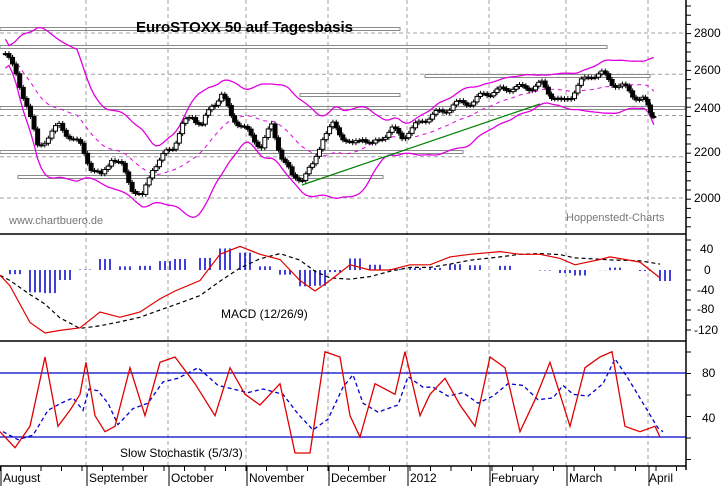 The height and width of the screenshot is (486, 723). I want to click on watermark-left: www.chartbuero.de, so click(56, 221).